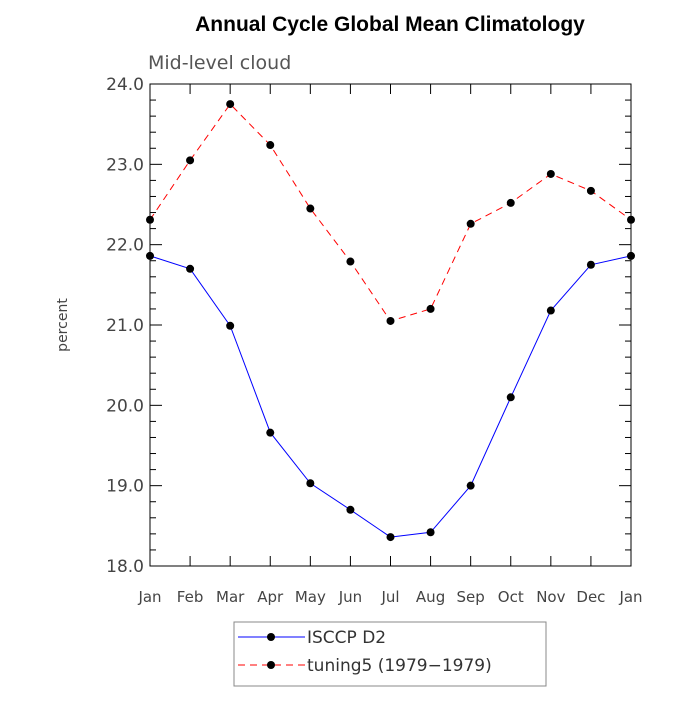  I want to click on y-axis-label: percent, so click(63, 325).